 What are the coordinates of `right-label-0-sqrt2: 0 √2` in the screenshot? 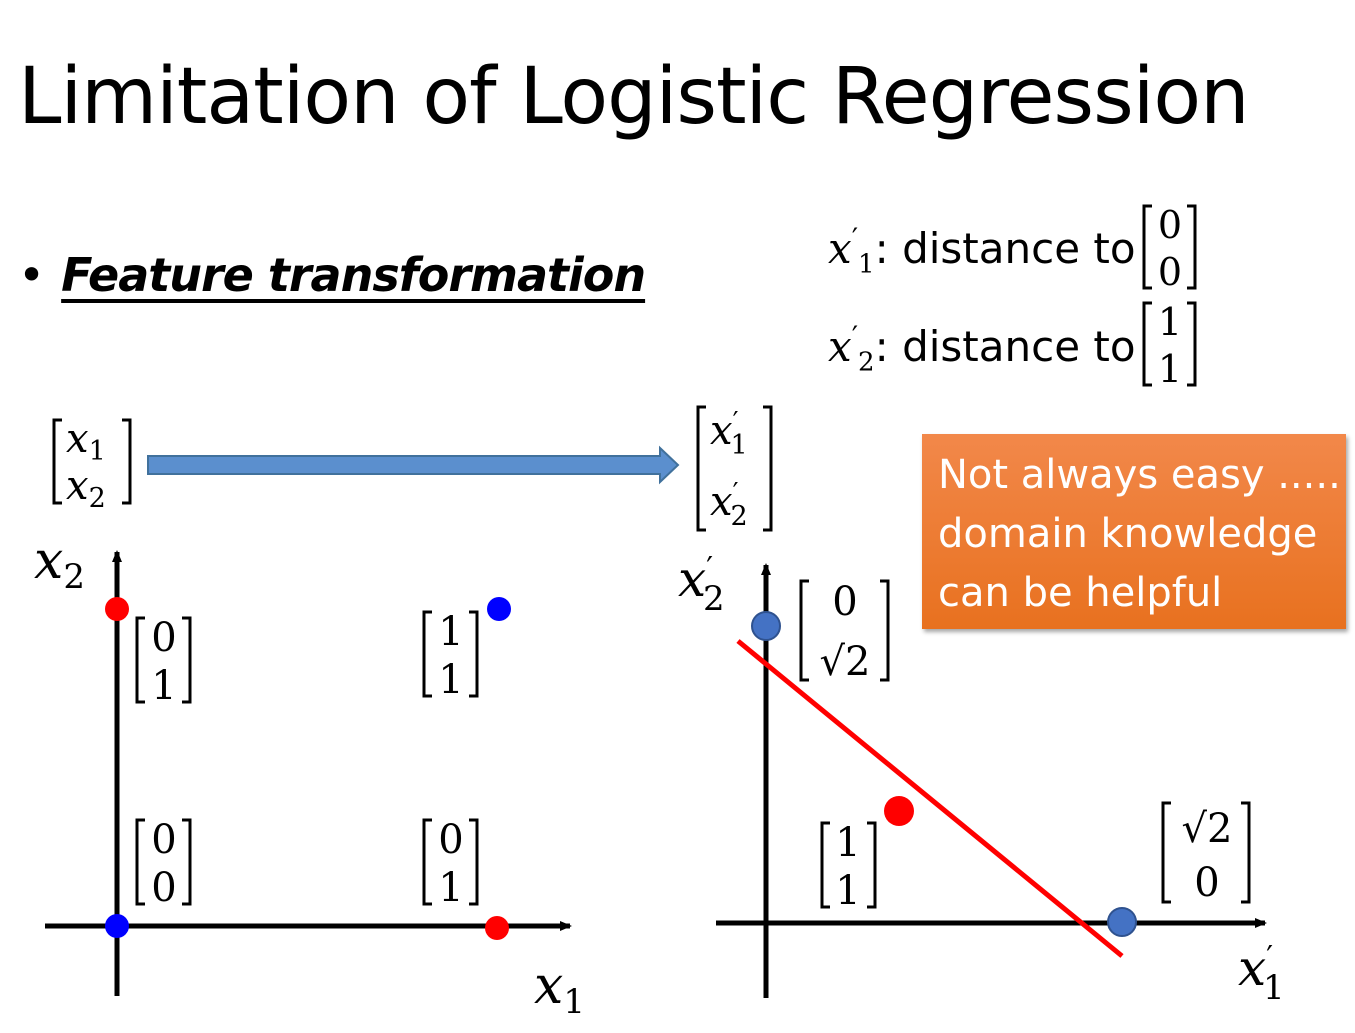 It's located at (844, 632).